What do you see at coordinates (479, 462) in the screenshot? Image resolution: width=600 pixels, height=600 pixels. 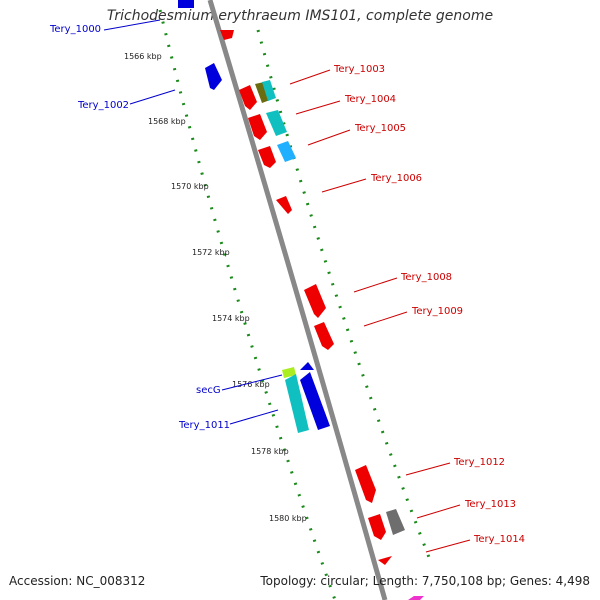 I see `gene-label-tery-1012: Tery_1012` at bounding box center [479, 462].